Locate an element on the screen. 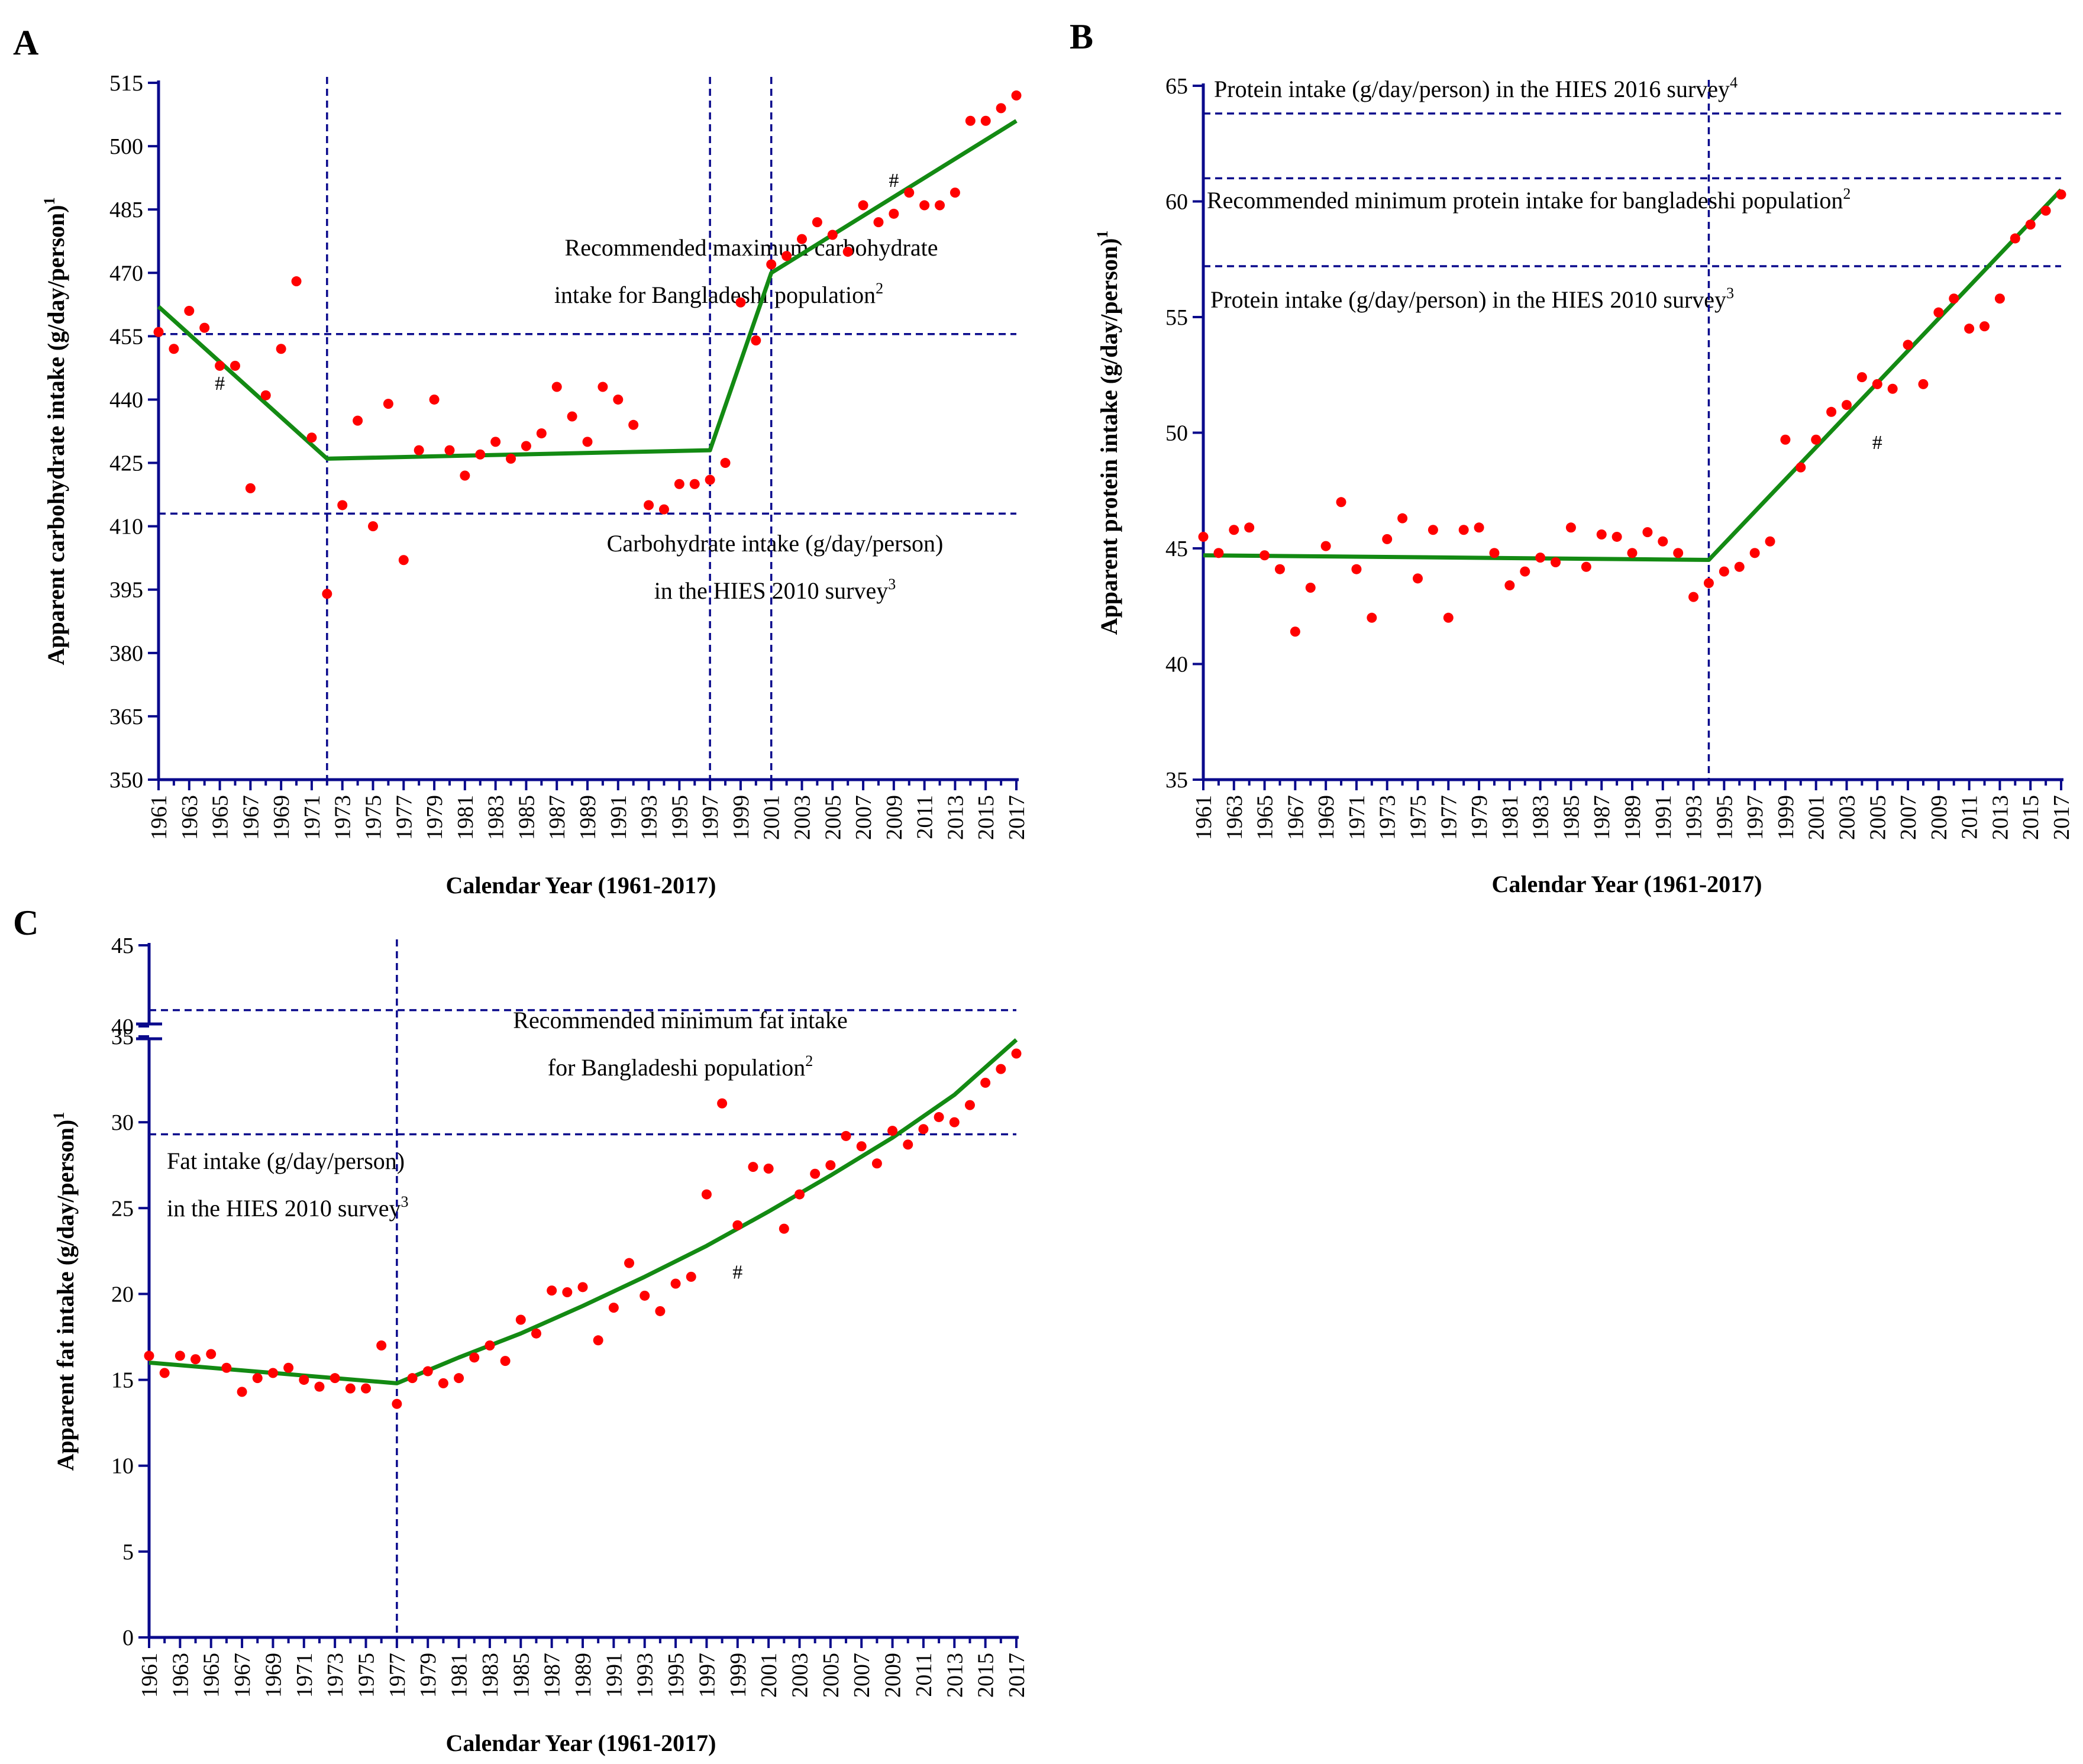  y-tick-label: 500 is located at coordinates (126, 146).